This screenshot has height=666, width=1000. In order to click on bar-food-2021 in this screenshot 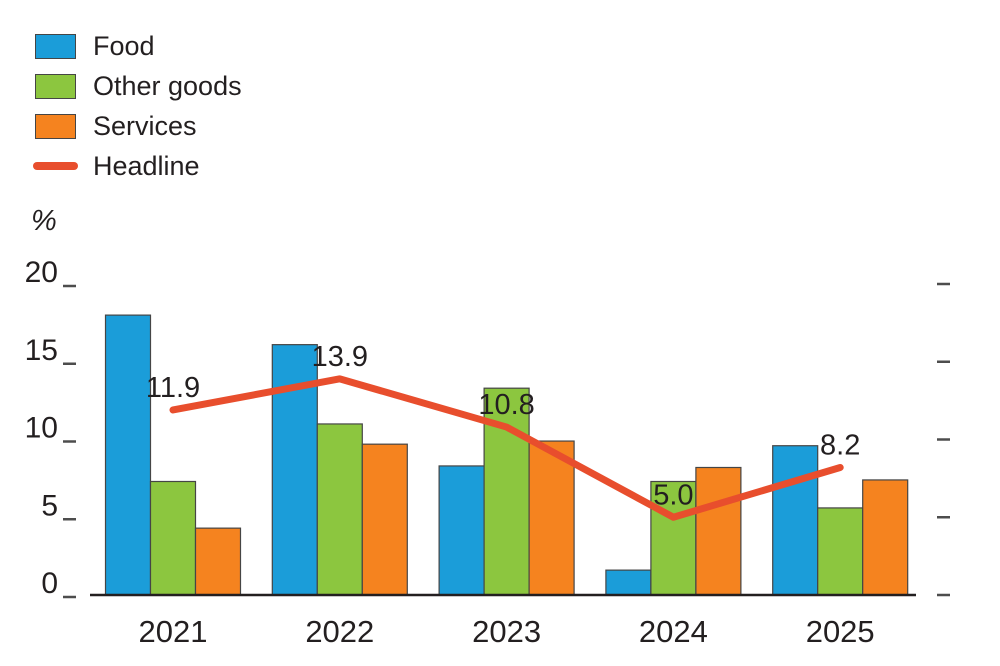, I will do `click(128, 455)`.